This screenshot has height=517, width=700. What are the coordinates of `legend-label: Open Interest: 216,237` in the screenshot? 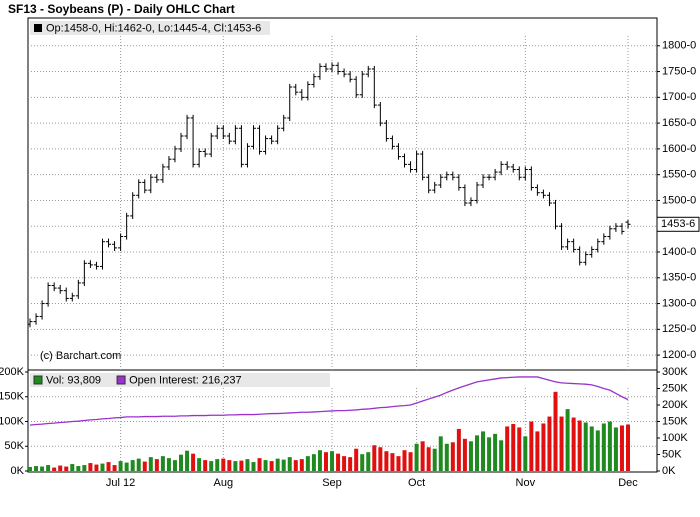 It's located at (185, 380).